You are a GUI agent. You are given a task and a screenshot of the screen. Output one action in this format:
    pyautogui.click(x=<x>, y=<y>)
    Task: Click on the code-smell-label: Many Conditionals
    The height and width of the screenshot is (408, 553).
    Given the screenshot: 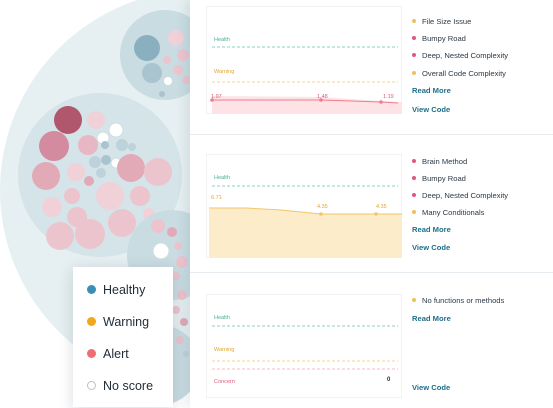 What is the action you would take?
    pyautogui.click(x=453, y=212)
    